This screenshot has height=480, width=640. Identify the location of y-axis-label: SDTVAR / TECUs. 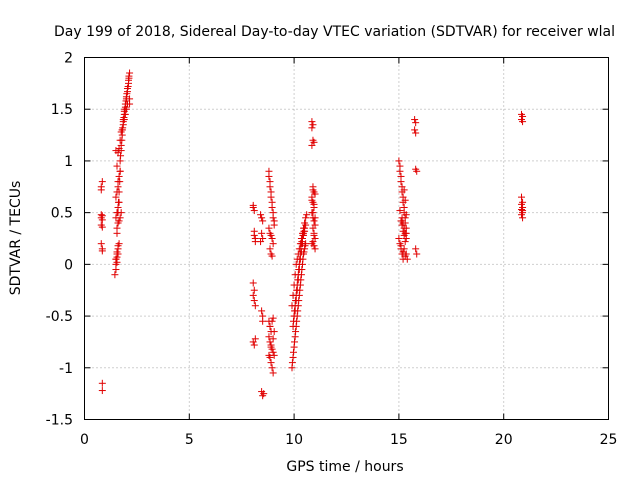
(16, 238).